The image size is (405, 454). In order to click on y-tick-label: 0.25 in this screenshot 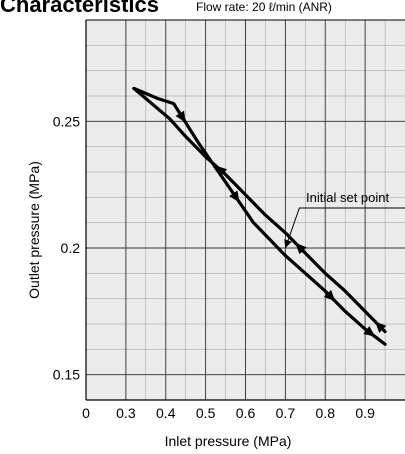, I will do `click(66, 121)`.